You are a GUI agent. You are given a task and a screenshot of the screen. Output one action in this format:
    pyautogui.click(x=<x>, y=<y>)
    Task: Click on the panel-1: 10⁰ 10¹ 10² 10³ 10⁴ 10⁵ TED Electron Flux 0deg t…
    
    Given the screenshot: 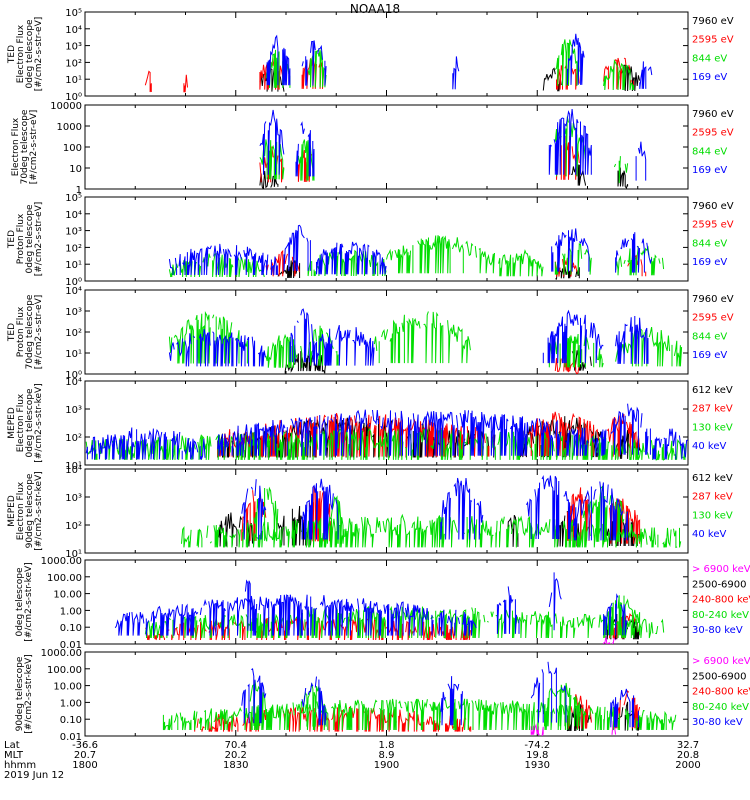 What is the action you would take?
    pyautogui.click(x=370, y=55)
    